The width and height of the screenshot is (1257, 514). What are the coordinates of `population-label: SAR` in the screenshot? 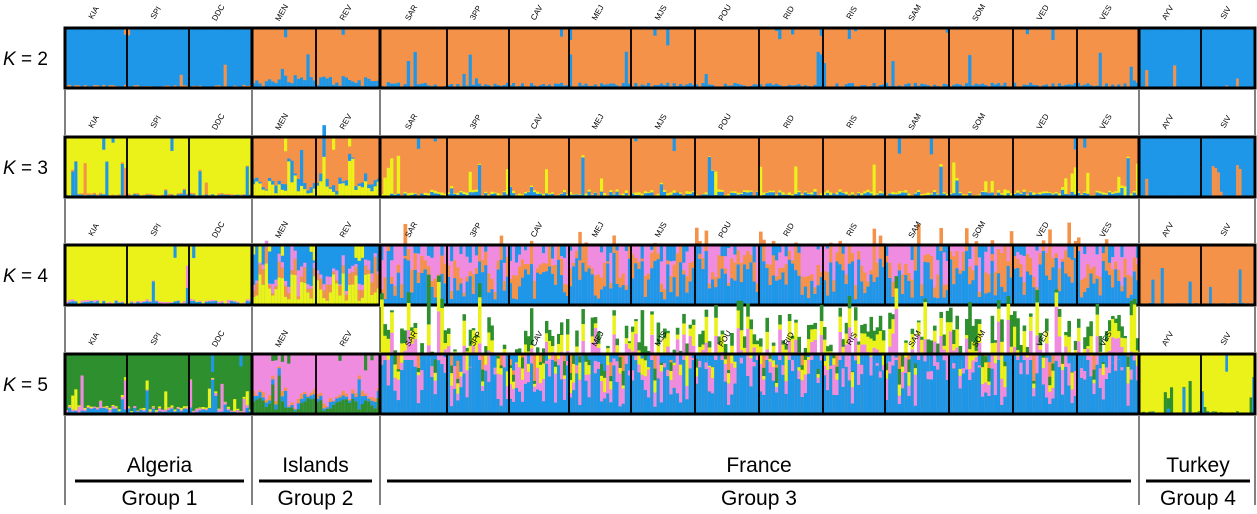 It's located at (411, 121).